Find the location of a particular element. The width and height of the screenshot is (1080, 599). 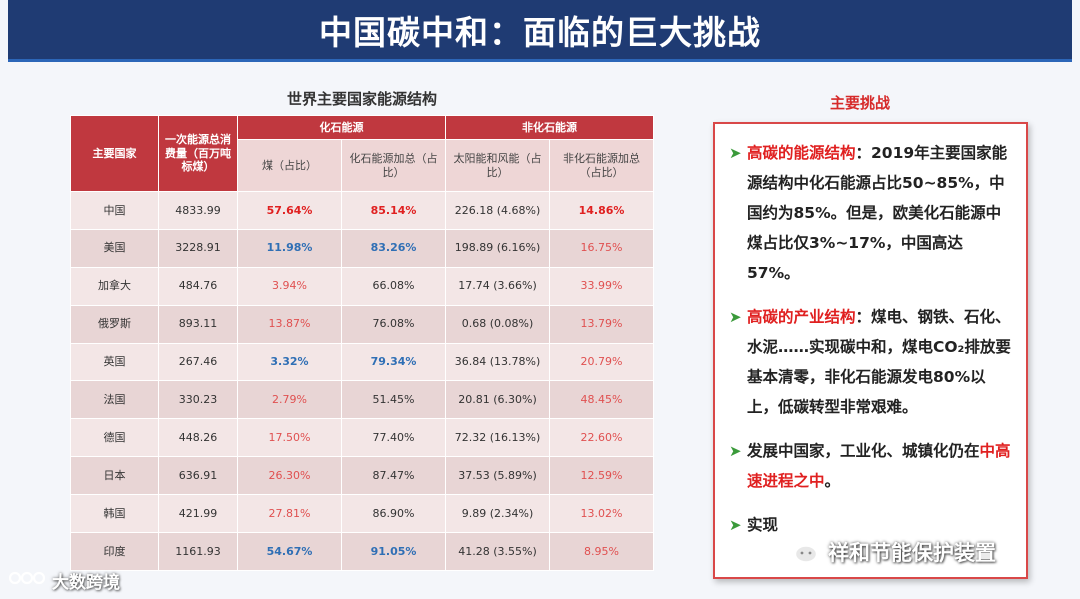

challenge-highlight: 中高速进程之中 is located at coordinates (879, 466).